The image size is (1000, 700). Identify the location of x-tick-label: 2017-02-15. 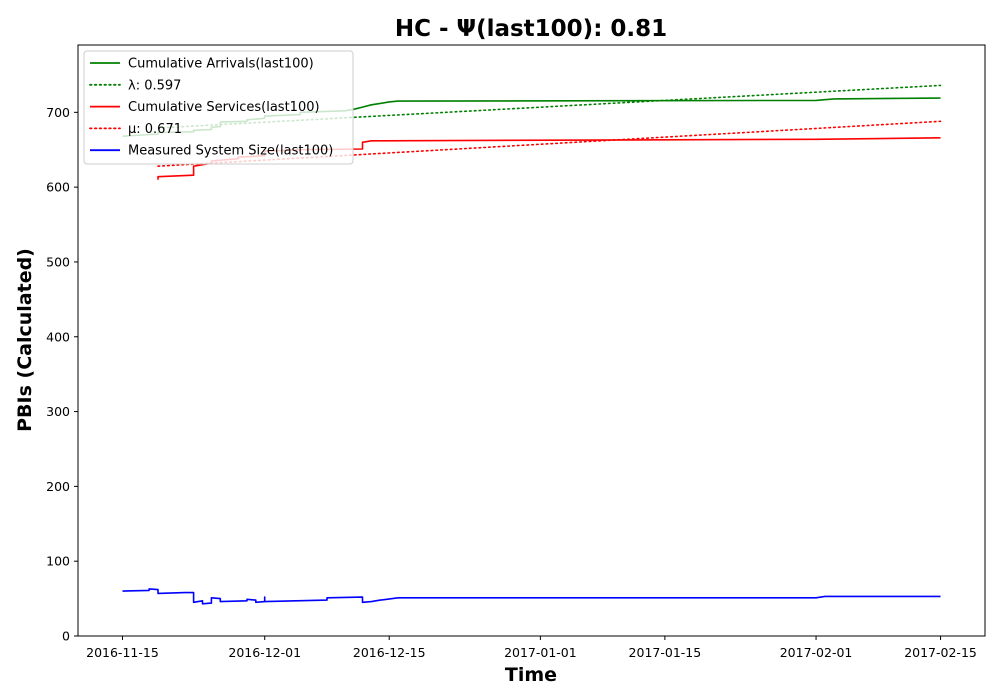
(940, 652).